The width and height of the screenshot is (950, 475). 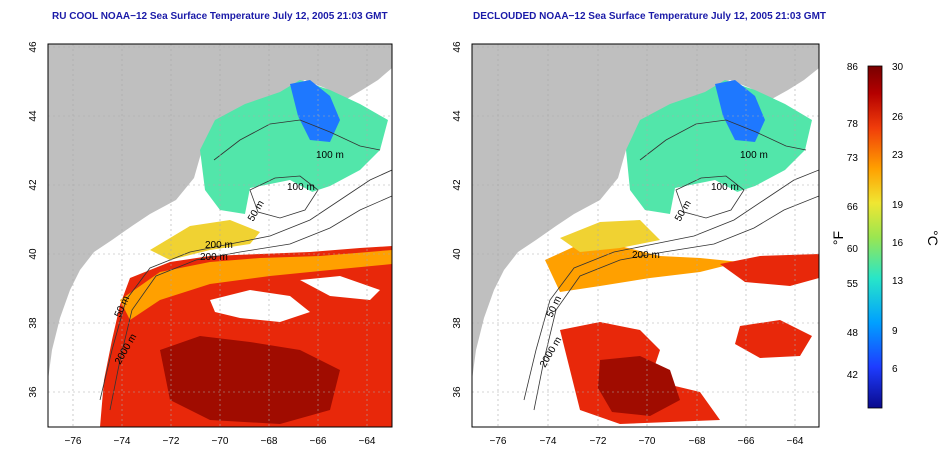 What do you see at coordinates (256, 285) in the screenshot?
I see `sst-orange-left` at bounding box center [256, 285].